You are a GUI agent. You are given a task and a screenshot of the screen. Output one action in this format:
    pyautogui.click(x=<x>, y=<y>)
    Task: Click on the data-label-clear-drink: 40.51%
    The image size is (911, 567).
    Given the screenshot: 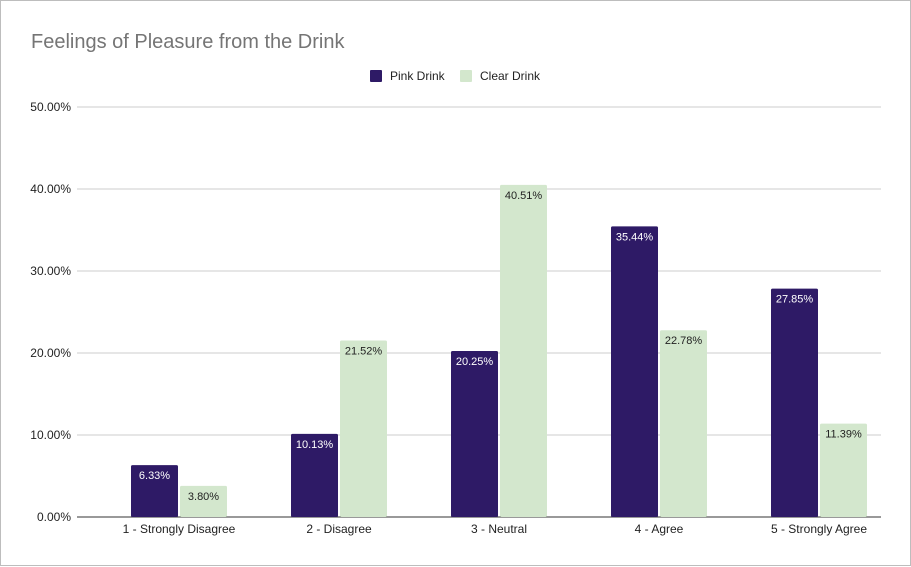 What is the action you would take?
    pyautogui.click(x=524, y=196)
    